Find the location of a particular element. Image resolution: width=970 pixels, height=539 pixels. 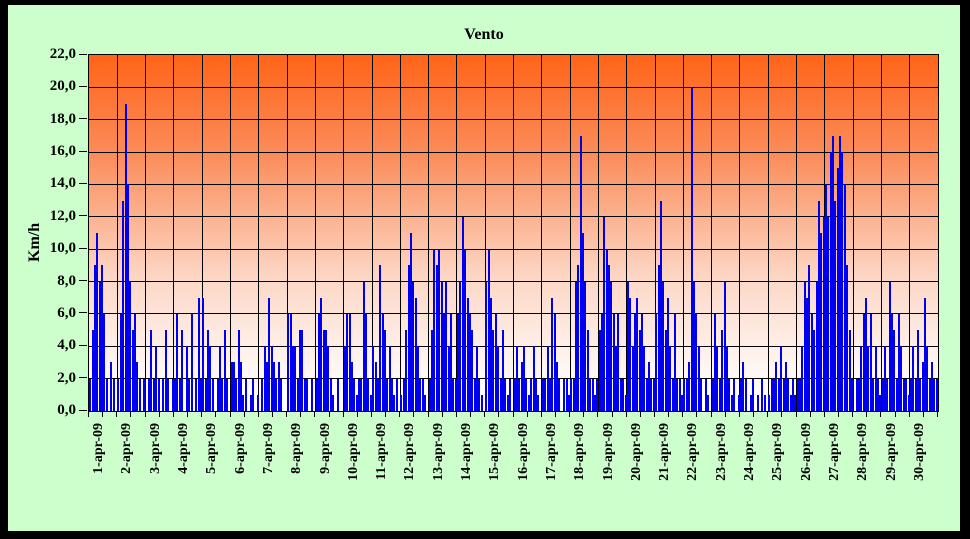

x-tick-label-text: 3-apr-09 is located at coordinates (155, 448).